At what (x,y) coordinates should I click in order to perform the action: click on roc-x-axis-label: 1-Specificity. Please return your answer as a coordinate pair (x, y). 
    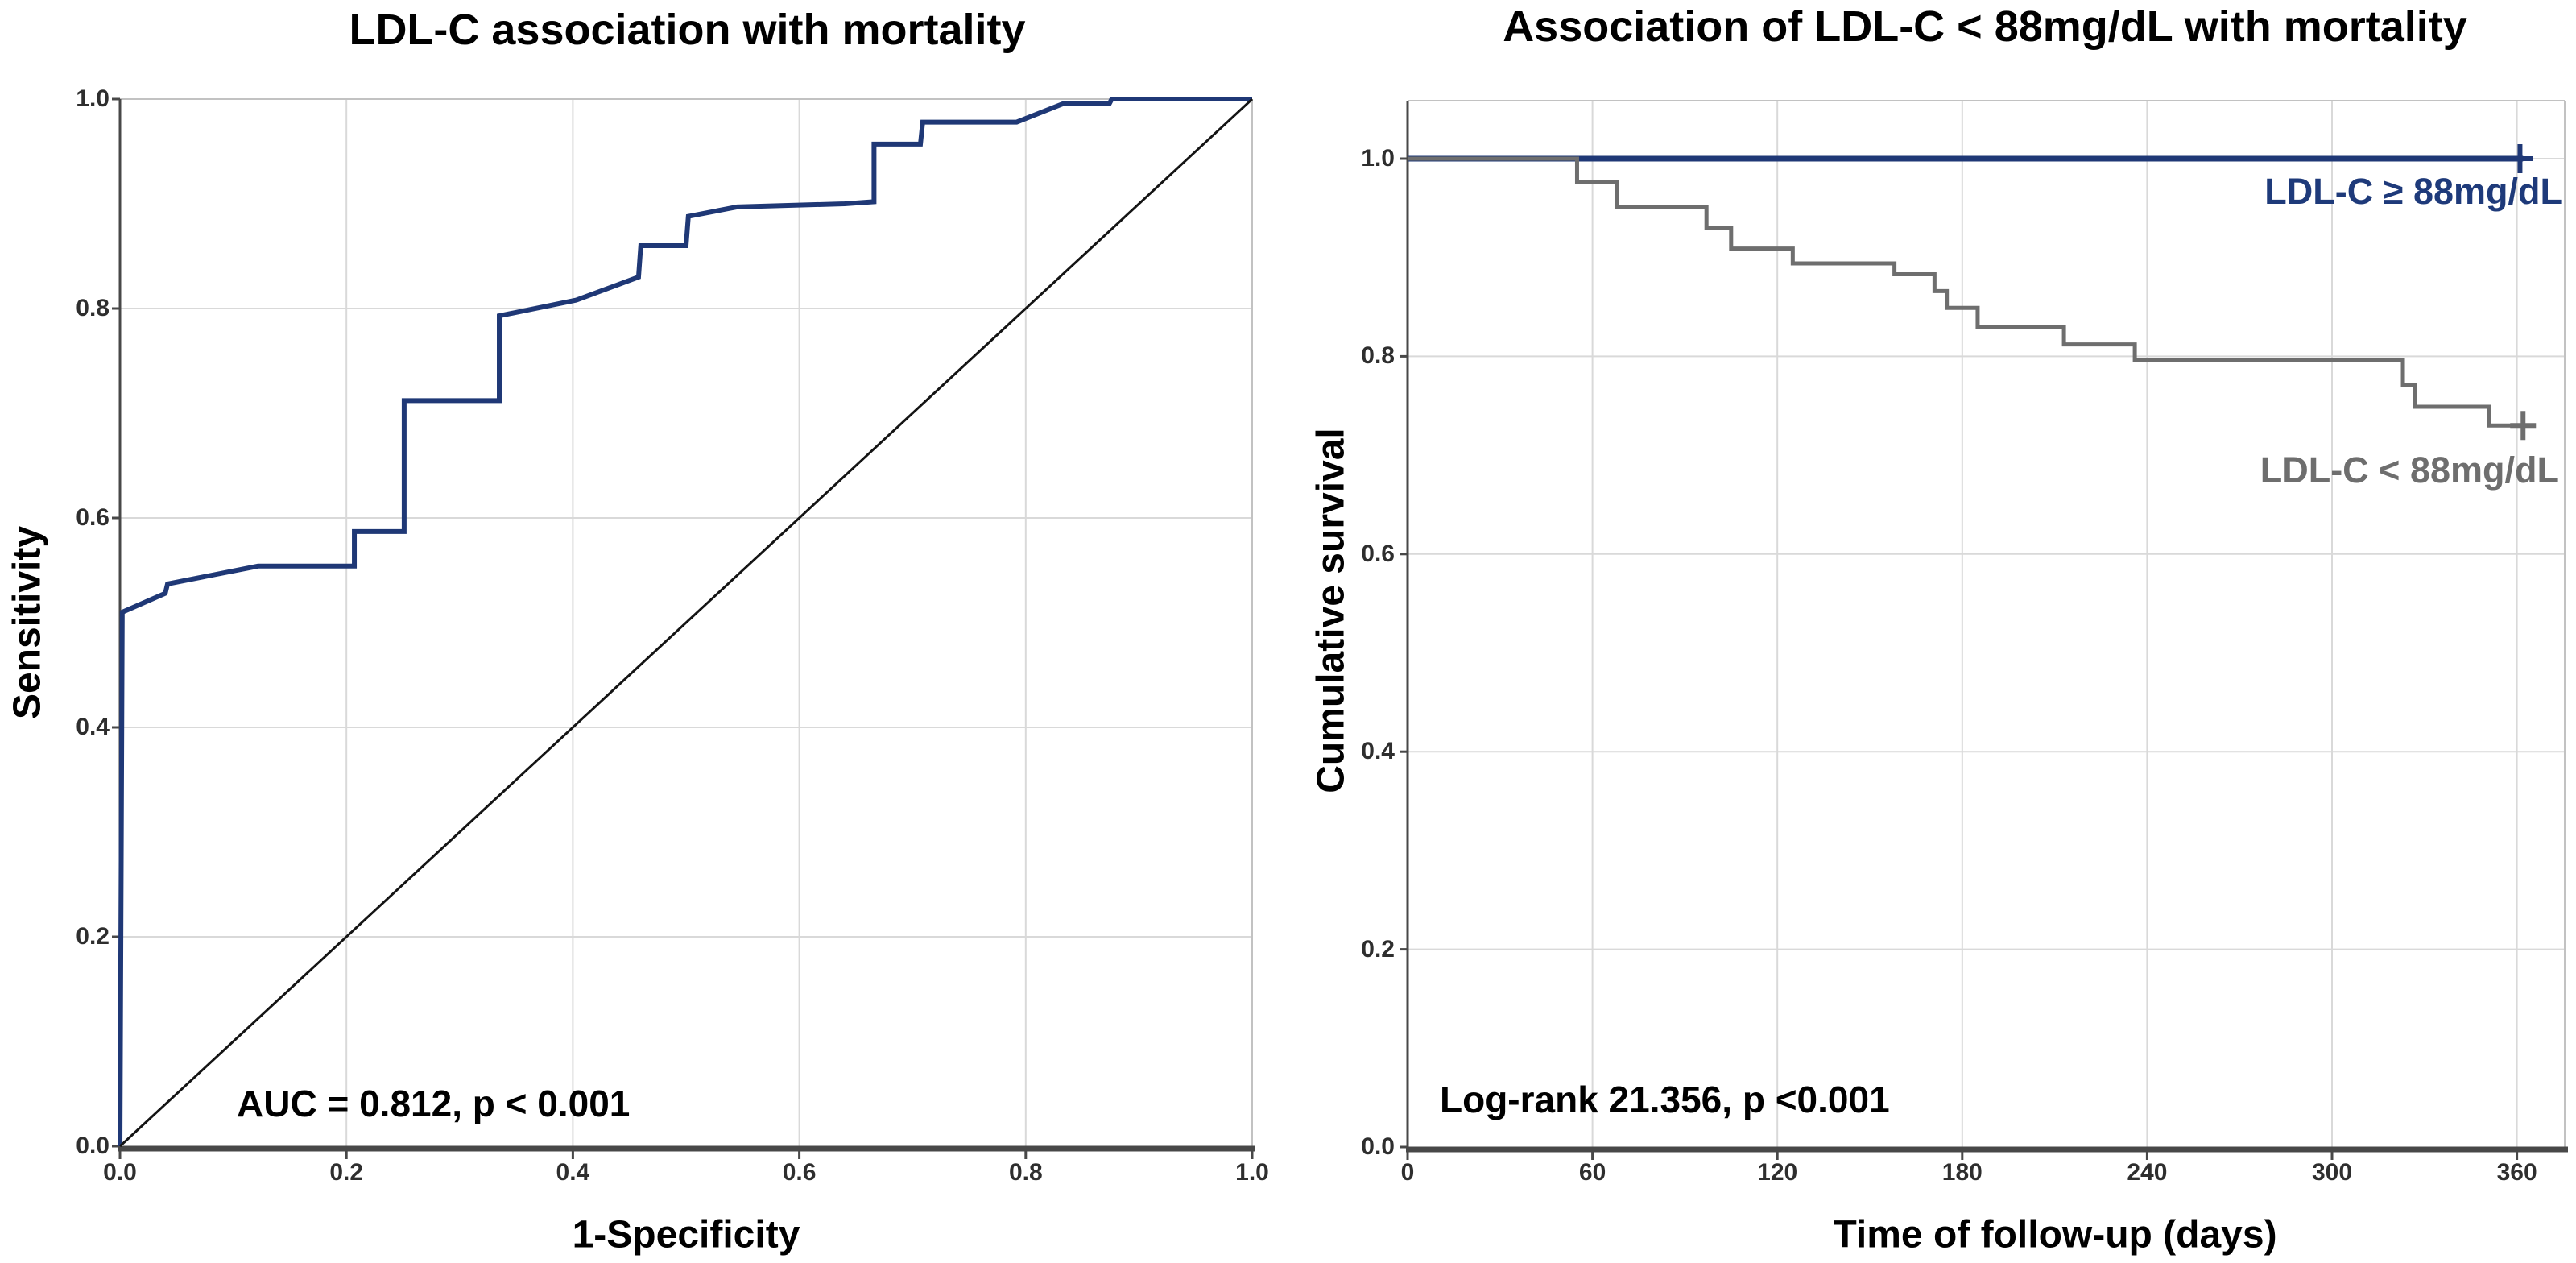
    Looking at the image, I should click on (686, 1235).